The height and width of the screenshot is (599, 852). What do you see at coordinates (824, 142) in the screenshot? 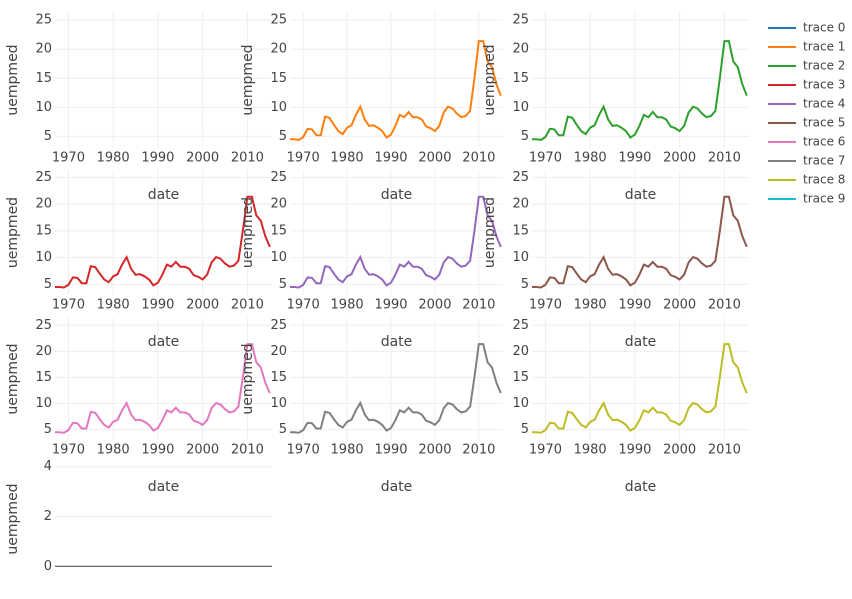
I see `legend-label: trace 6` at bounding box center [824, 142].